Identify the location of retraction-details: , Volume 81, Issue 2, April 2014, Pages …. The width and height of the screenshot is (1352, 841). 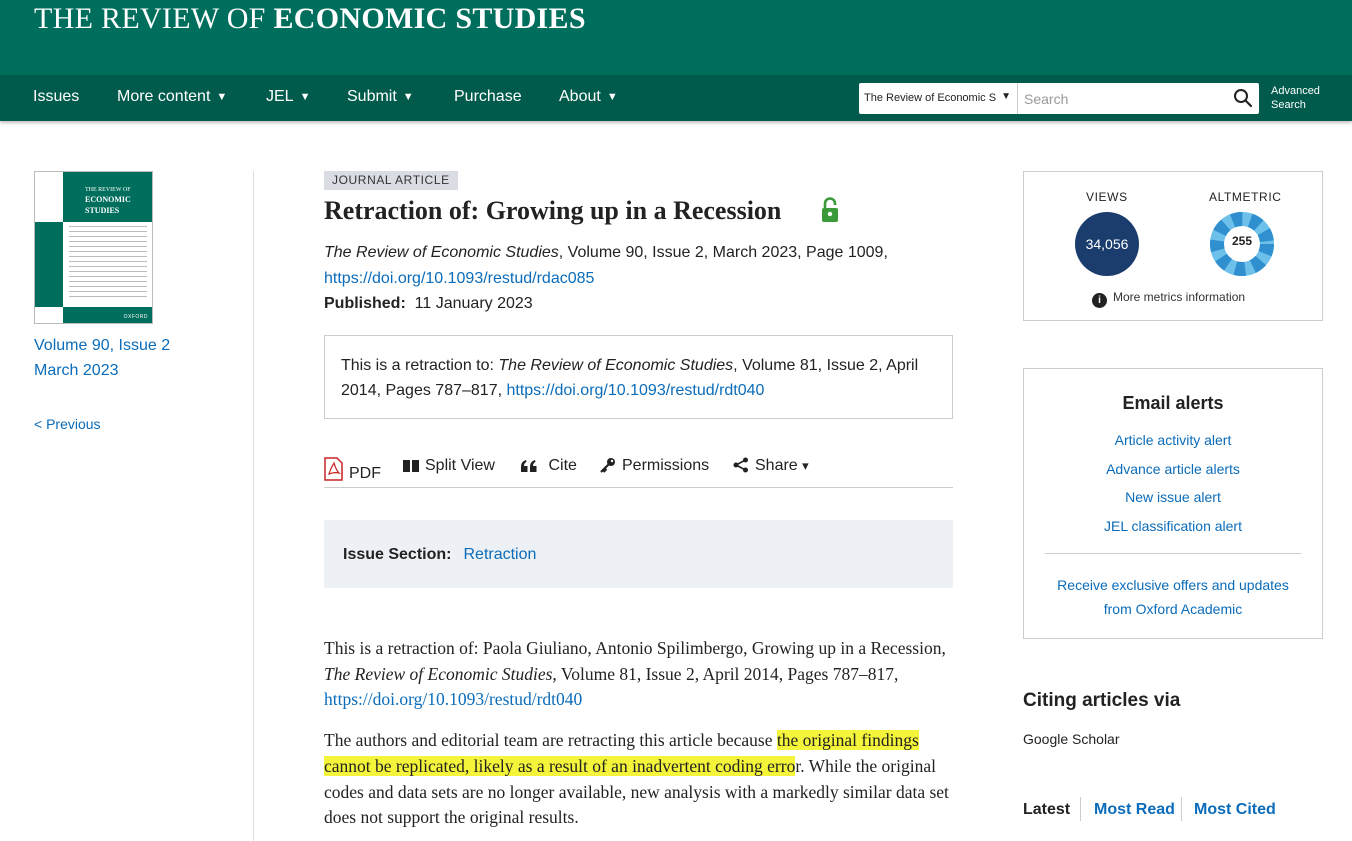
(630, 378).